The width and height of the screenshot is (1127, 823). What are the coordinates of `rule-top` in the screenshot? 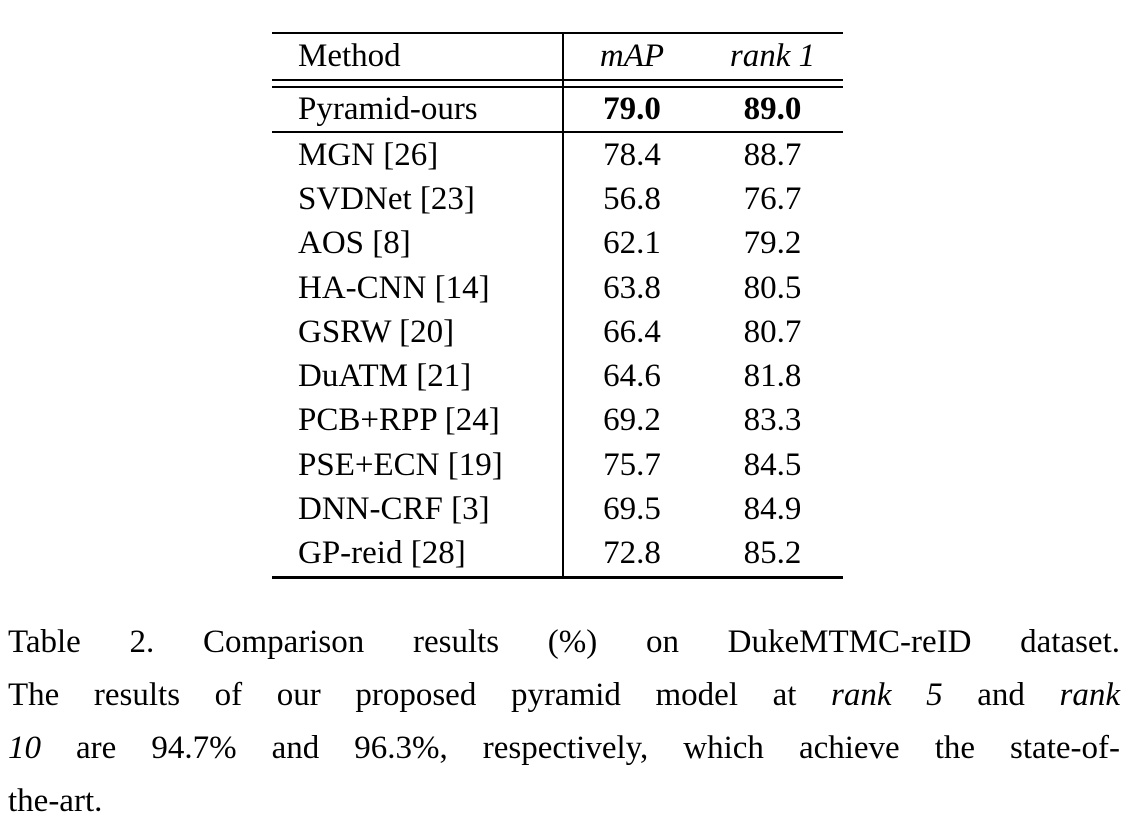 It's located at (557, 33).